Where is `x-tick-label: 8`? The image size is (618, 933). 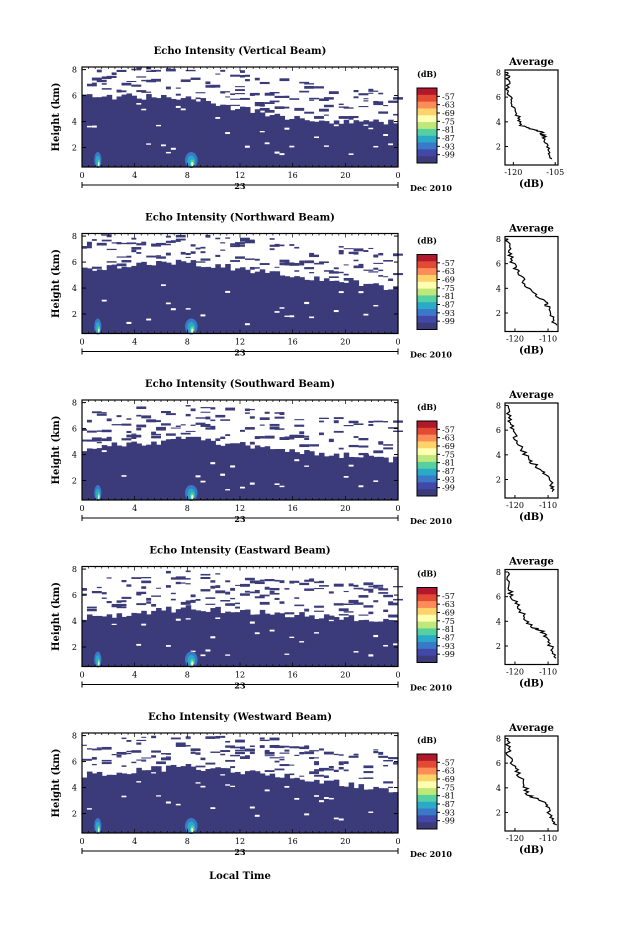 x-tick-label: 8 is located at coordinates (187, 841).